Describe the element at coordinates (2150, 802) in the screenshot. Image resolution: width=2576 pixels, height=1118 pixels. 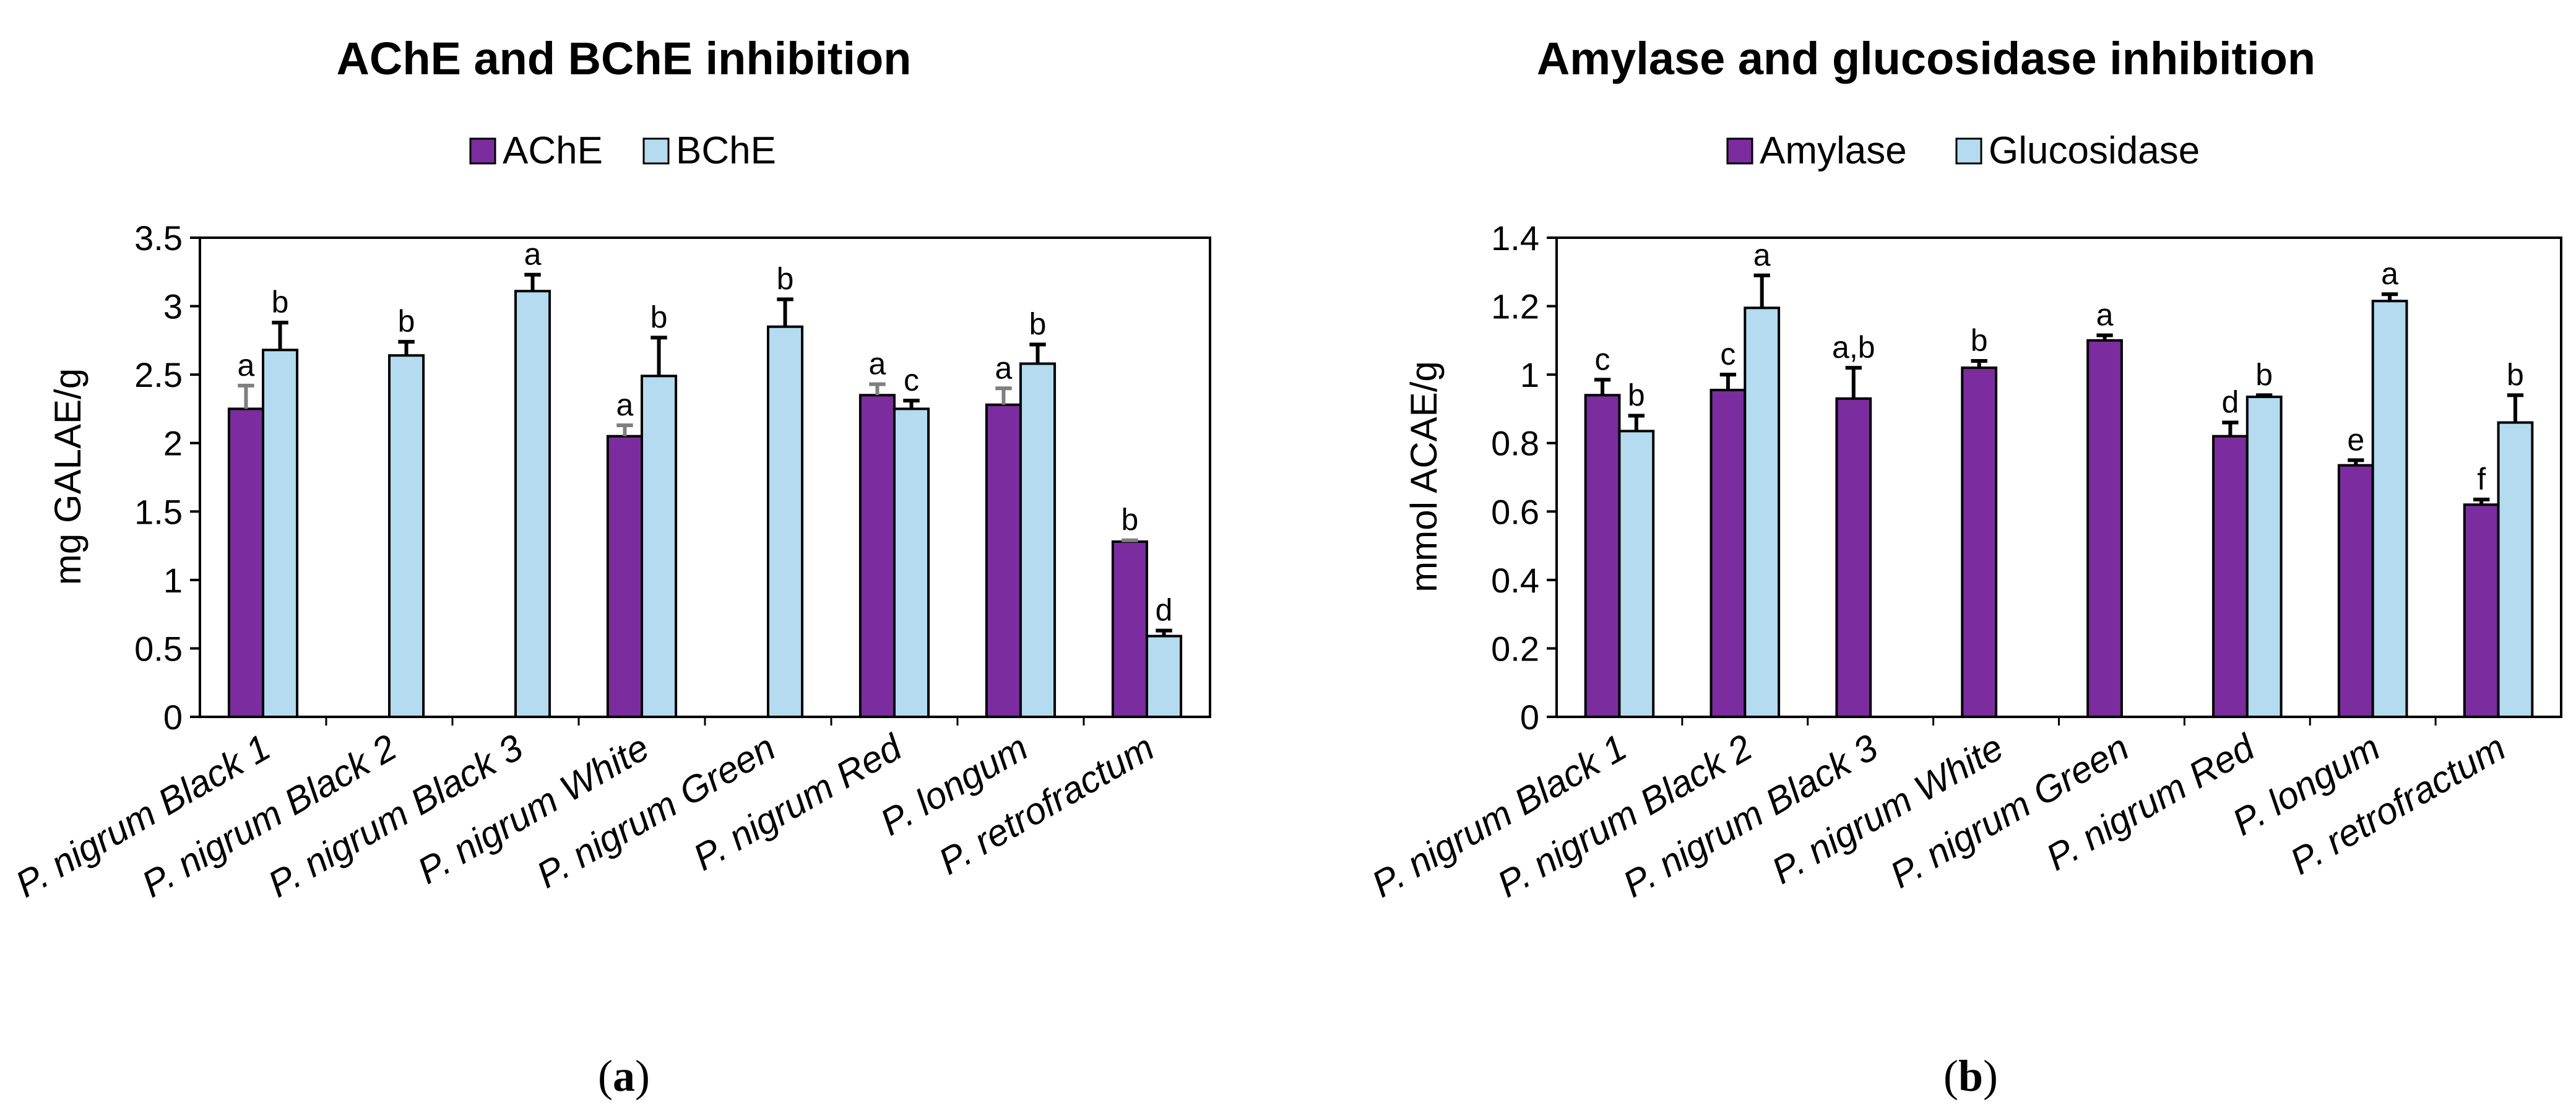
I see `panel-b-category-label: P. nigrum Red` at that location.